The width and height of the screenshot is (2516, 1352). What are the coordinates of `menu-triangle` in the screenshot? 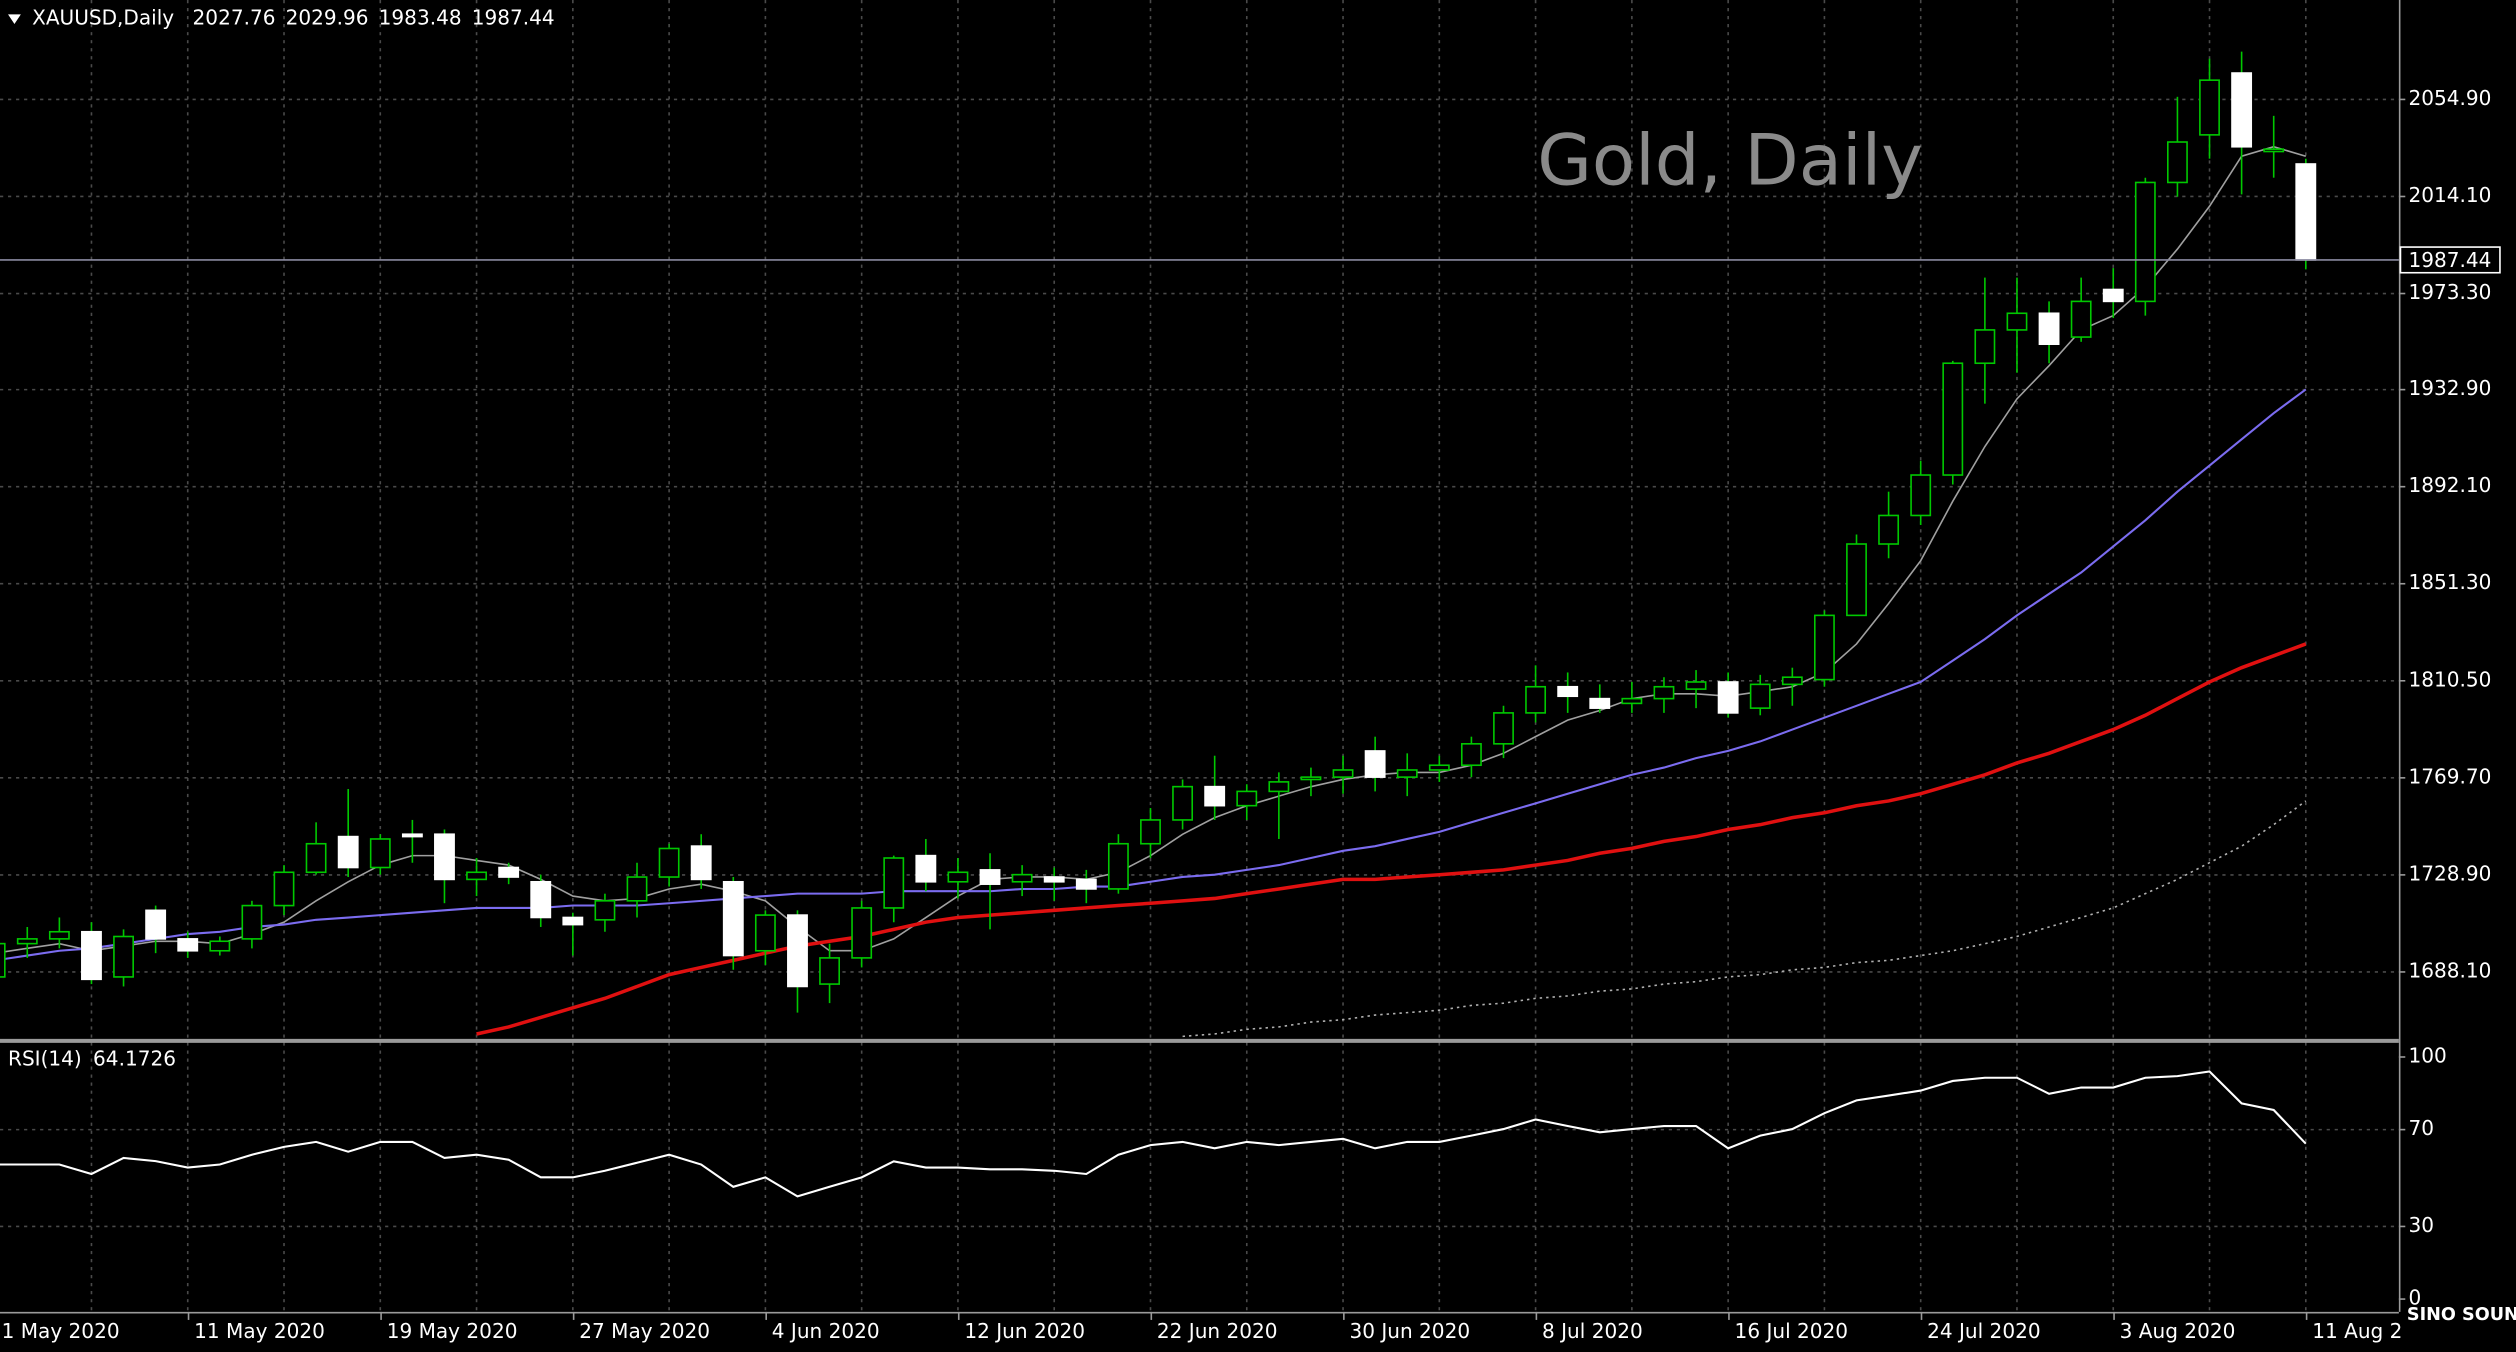 It's located at (14, 19).